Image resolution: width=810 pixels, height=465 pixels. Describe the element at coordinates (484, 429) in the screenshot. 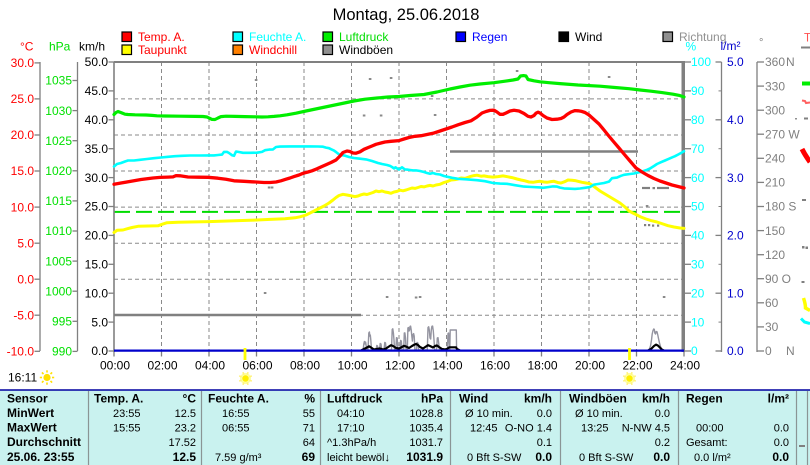

I see `svg-text: 12:45` at that location.